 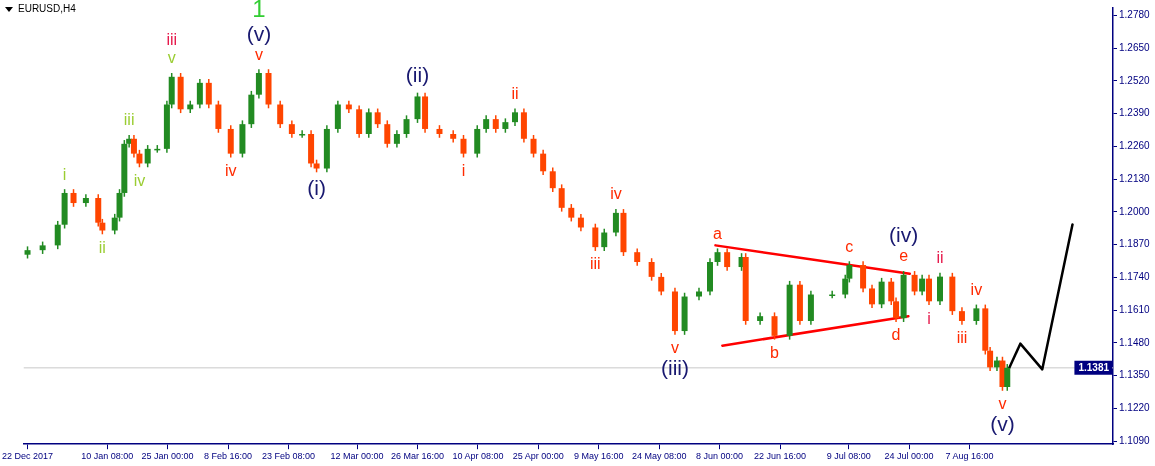 I want to click on y-tick-label: 1.2000, so click(x=1135, y=211).